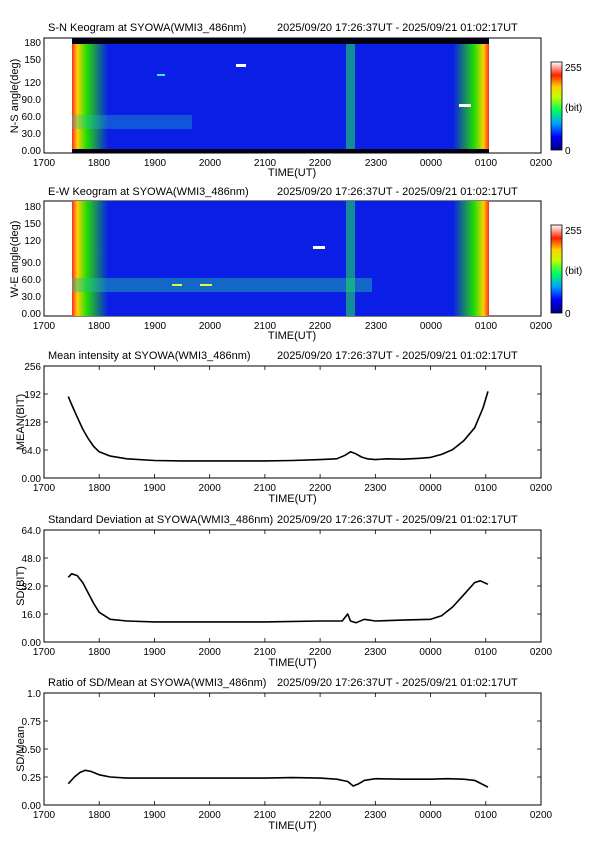 The width and height of the screenshot is (595, 842). What do you see at coordinates (292, 586) in the screenshot?
I see `sd-chart-frame` at bounding box center [292, 586].